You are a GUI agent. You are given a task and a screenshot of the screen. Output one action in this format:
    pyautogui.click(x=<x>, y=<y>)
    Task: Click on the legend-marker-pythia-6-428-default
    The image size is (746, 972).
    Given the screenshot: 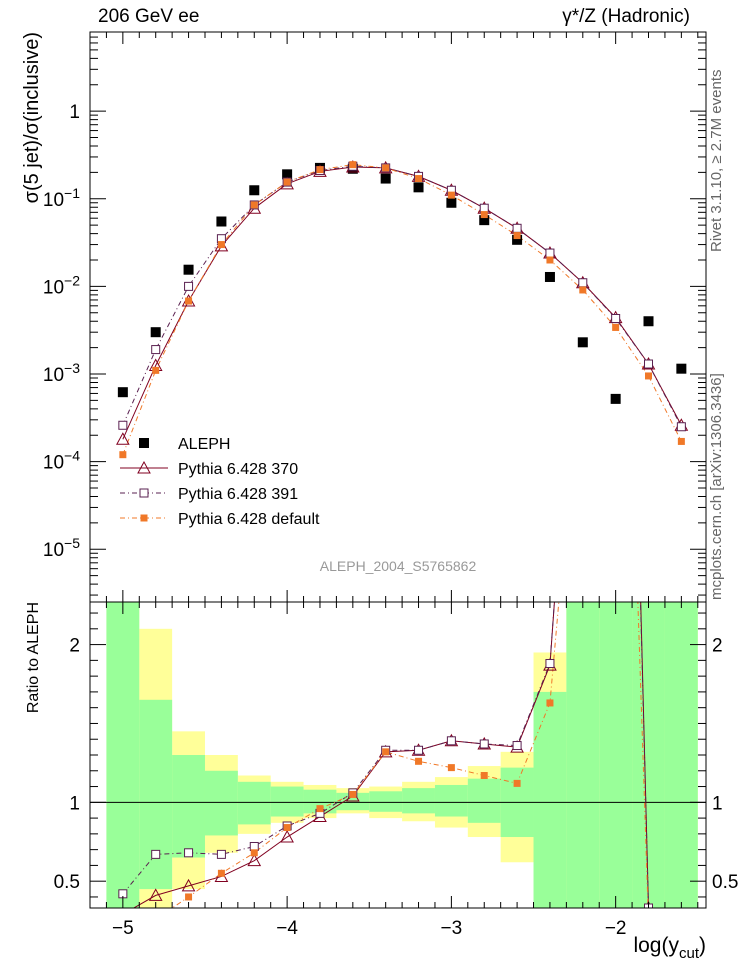 What is the action you would take?
    pyautogui.click(x=144, y=518)
    